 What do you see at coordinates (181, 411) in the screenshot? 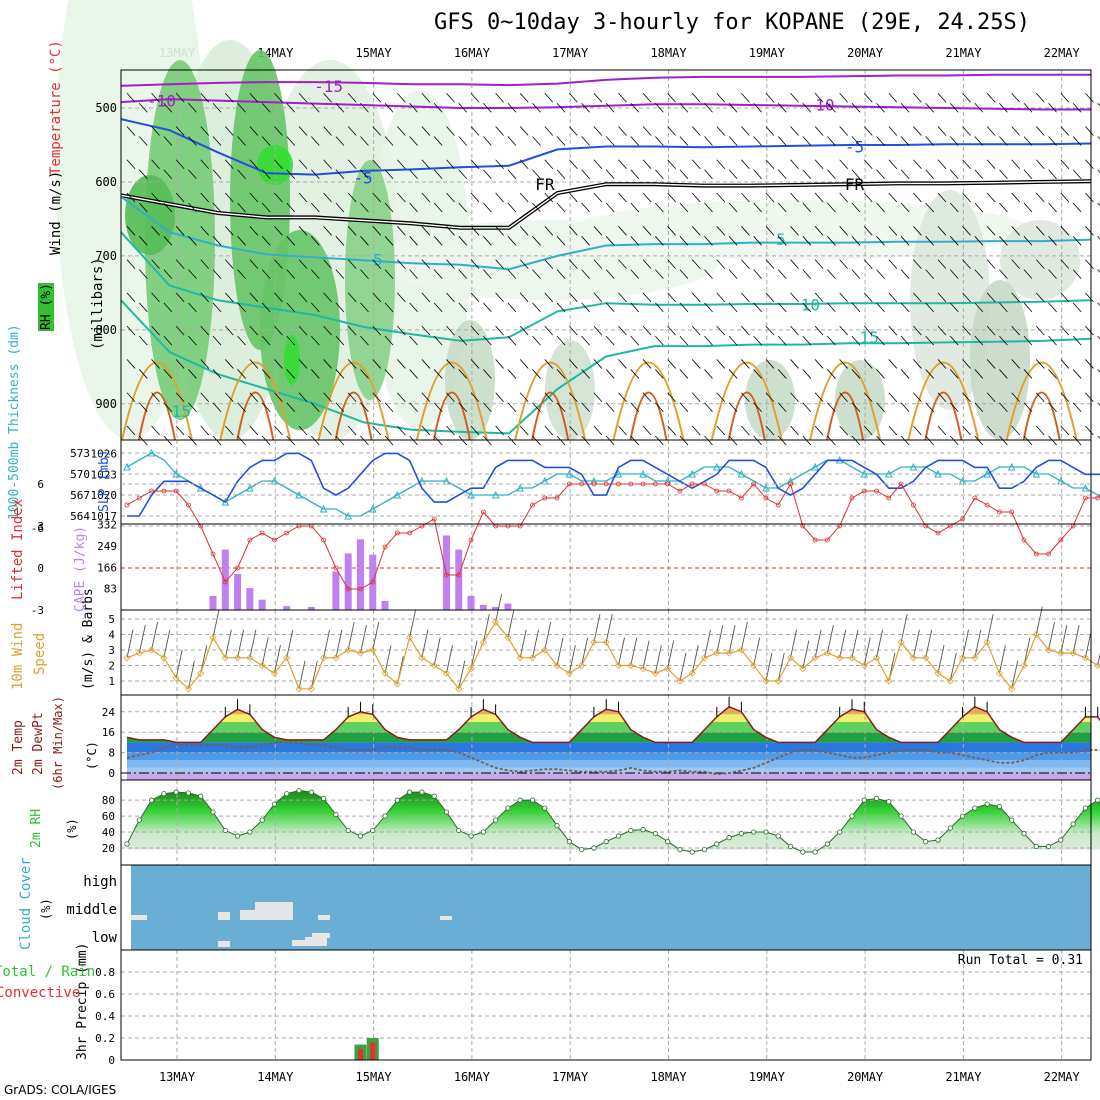
I see `contour-label: 15` at bounding box center [181, 411].